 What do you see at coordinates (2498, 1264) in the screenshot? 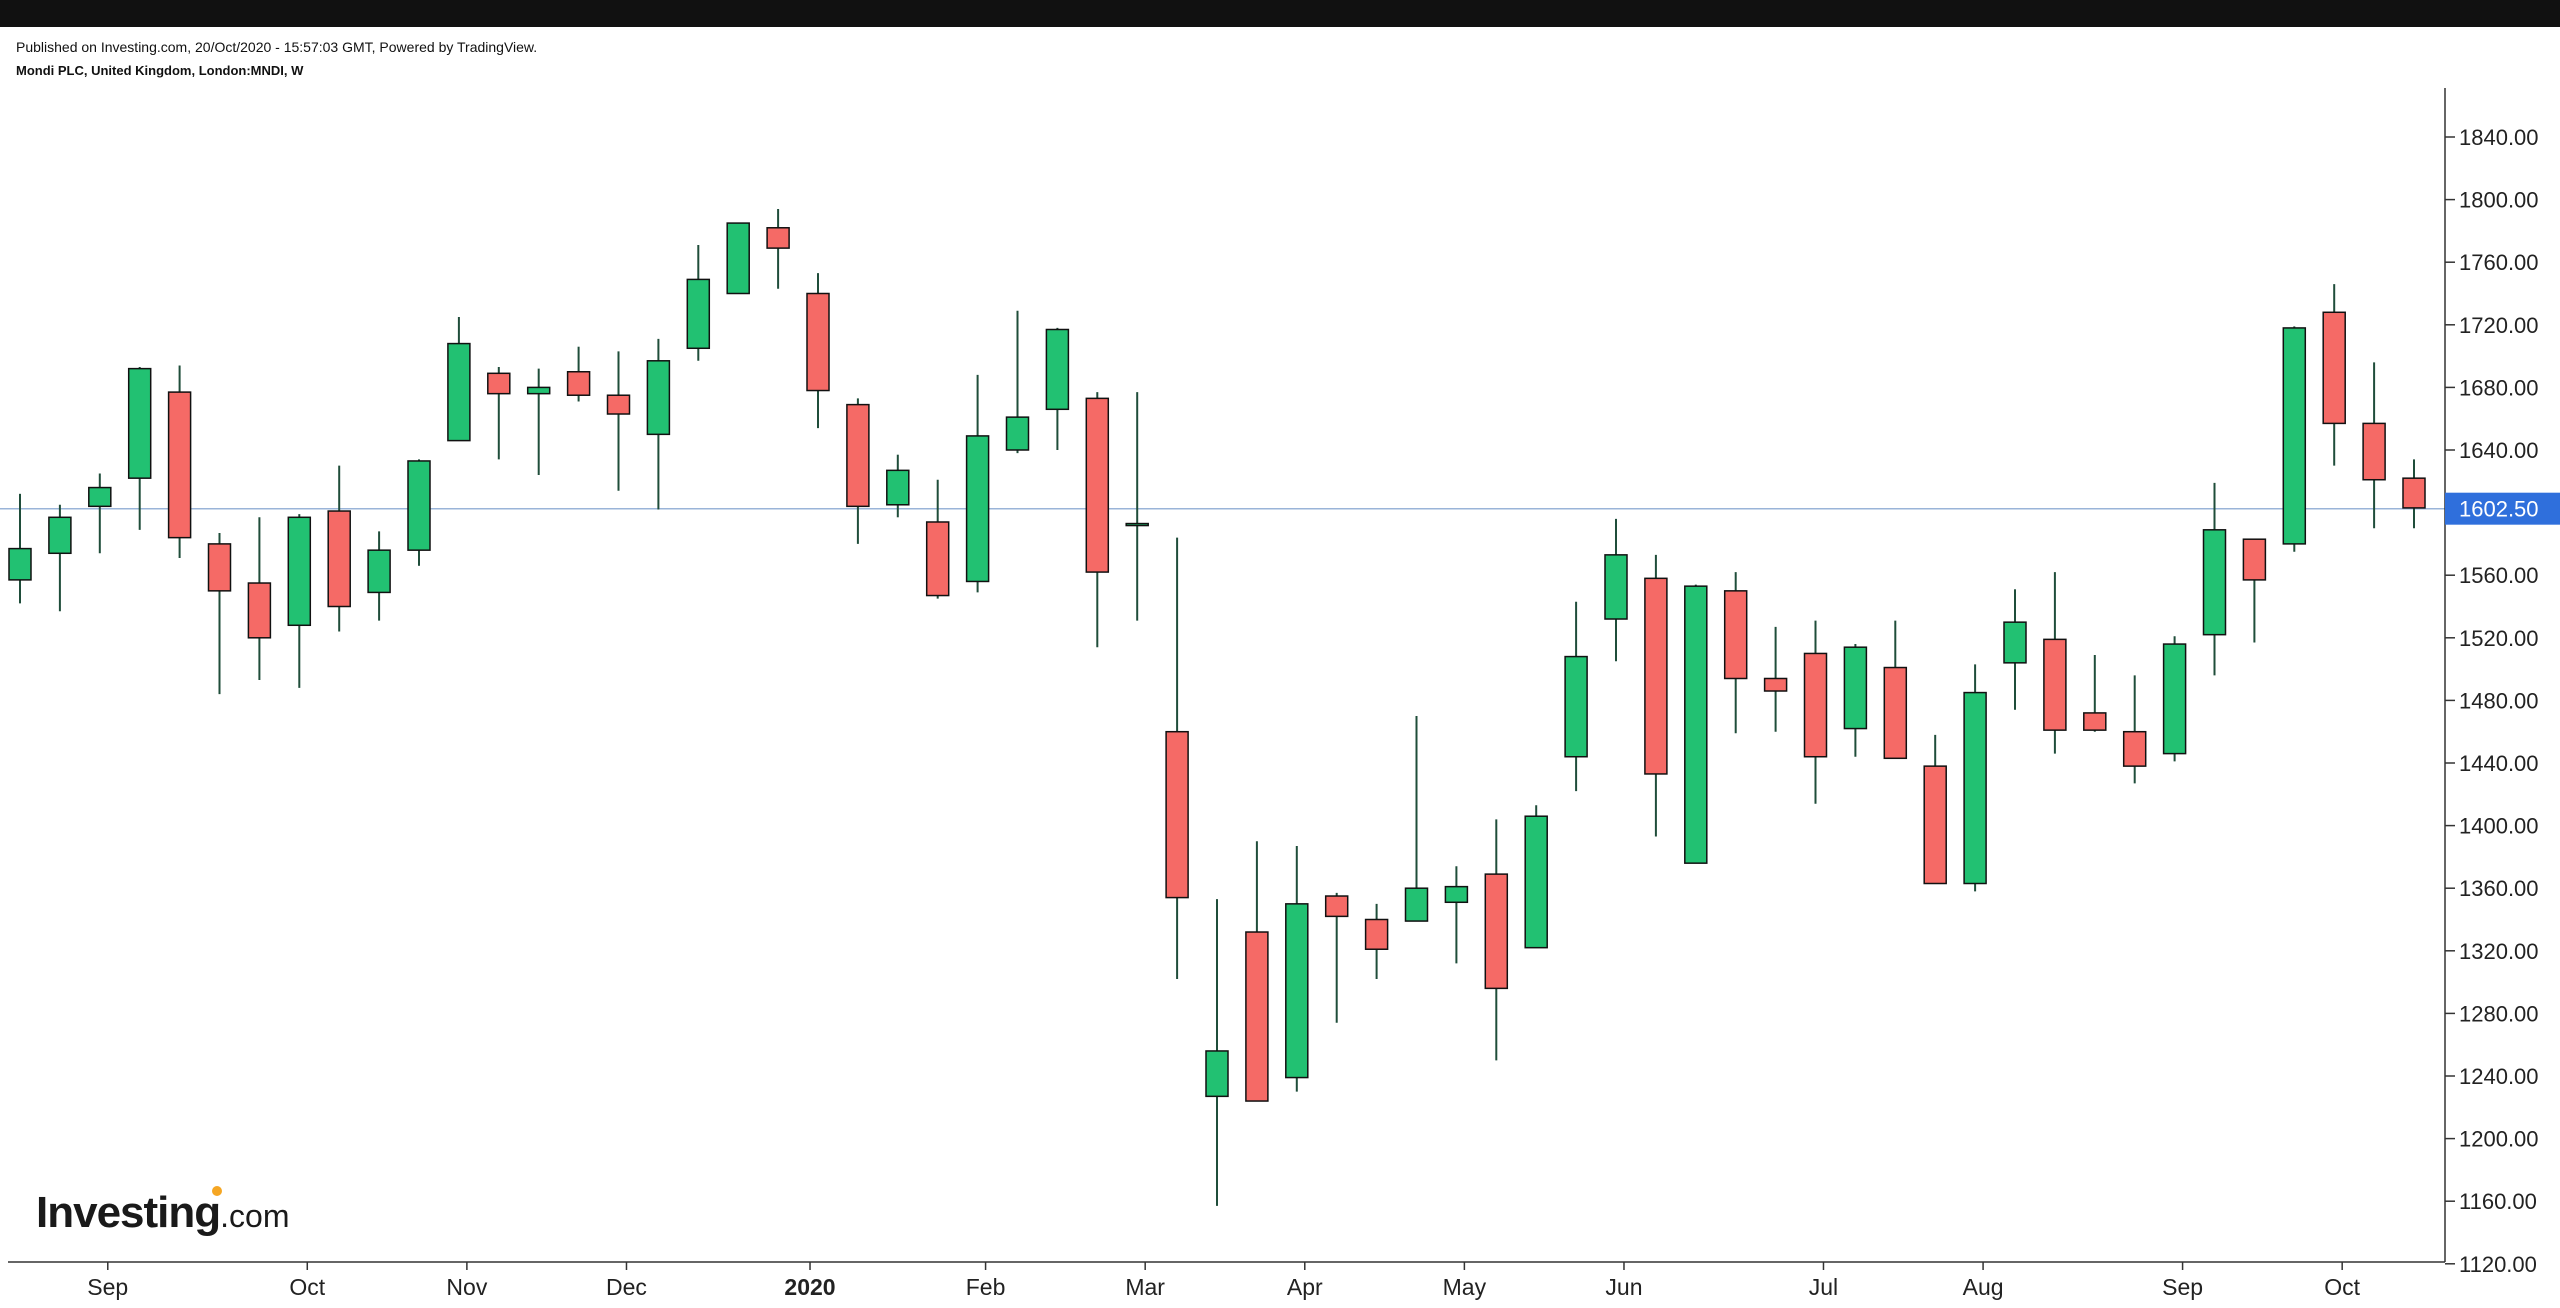
I see `y-tick-label: 1120.00` at bounding box center [2498, 1264].